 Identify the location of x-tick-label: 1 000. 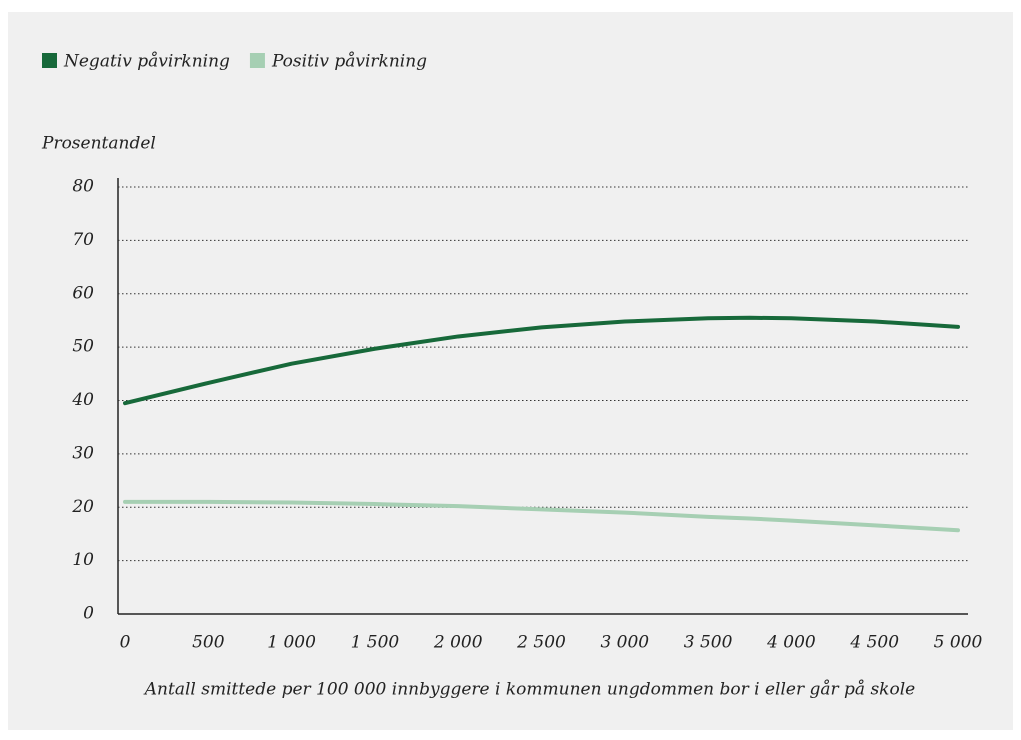
(291, 643).